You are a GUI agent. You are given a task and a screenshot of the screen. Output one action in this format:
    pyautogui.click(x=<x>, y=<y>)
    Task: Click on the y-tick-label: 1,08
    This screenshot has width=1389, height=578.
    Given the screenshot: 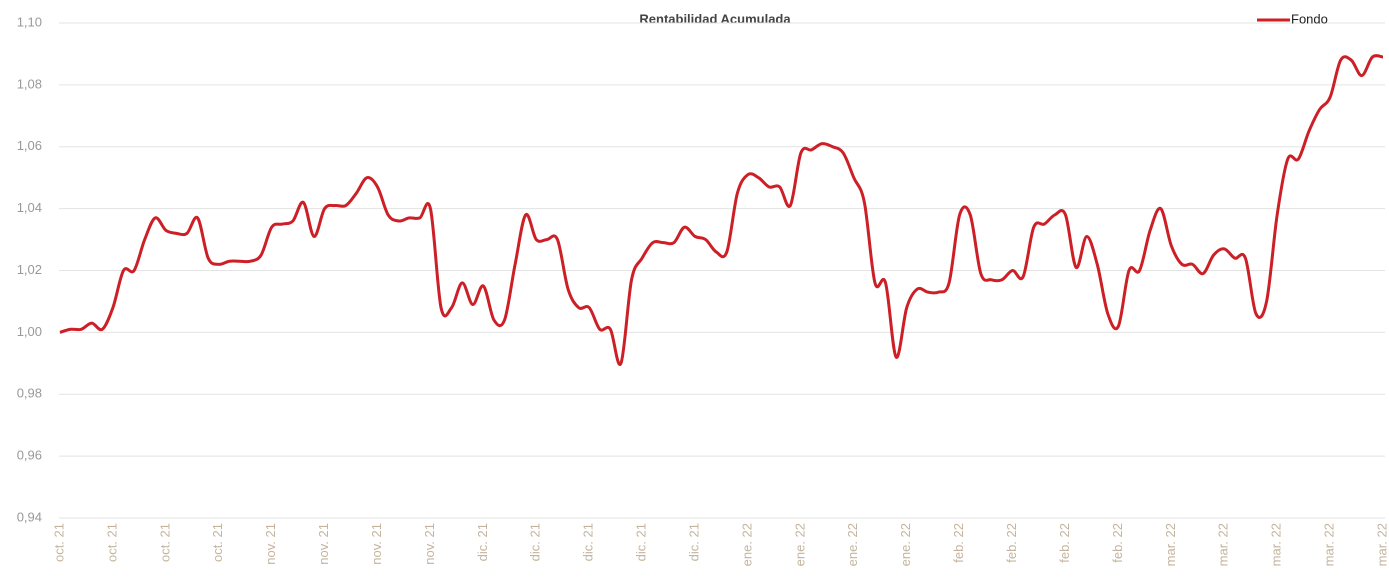 What is the action you would take?
    pyautogui.click(x=29, y=83)
    